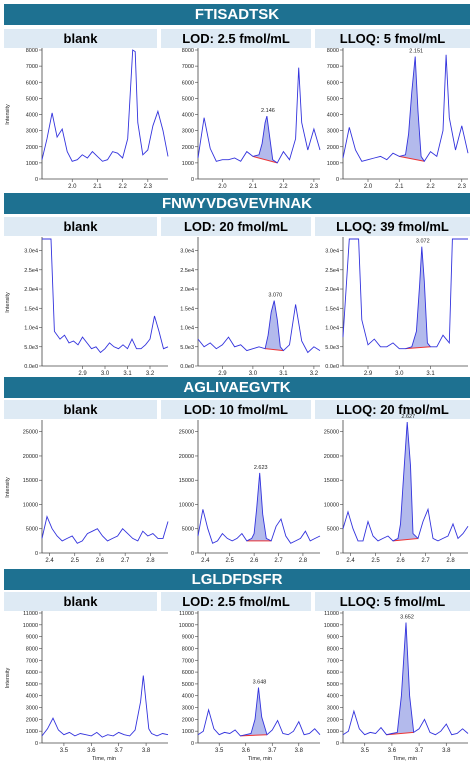 The height and width of the screenshot is (774, 474). What do you see at coordinates (299, 751) in the screenshot?
I see `x-tick-label: 3.8` at bounding box center [299, 751].